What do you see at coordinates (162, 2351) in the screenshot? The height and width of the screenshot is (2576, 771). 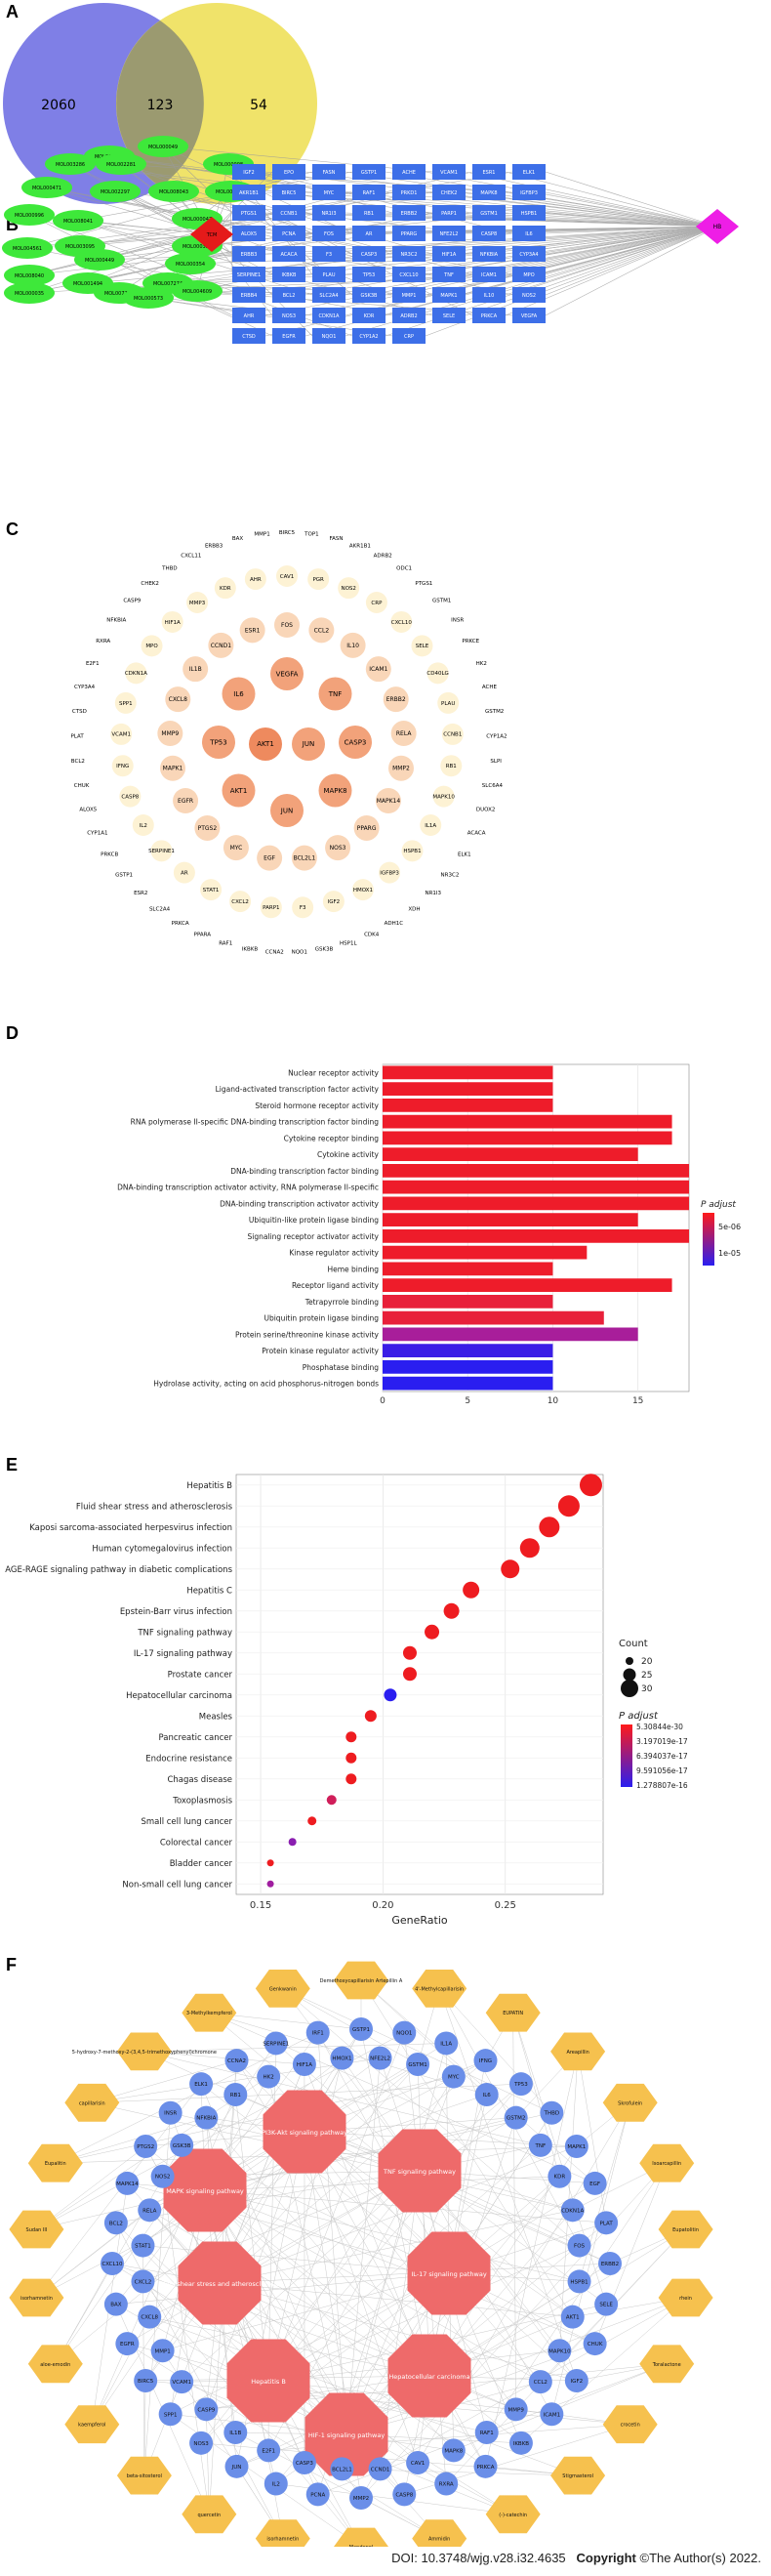 I see `gene-label: MMP1` at bounding box center [162, 2351].